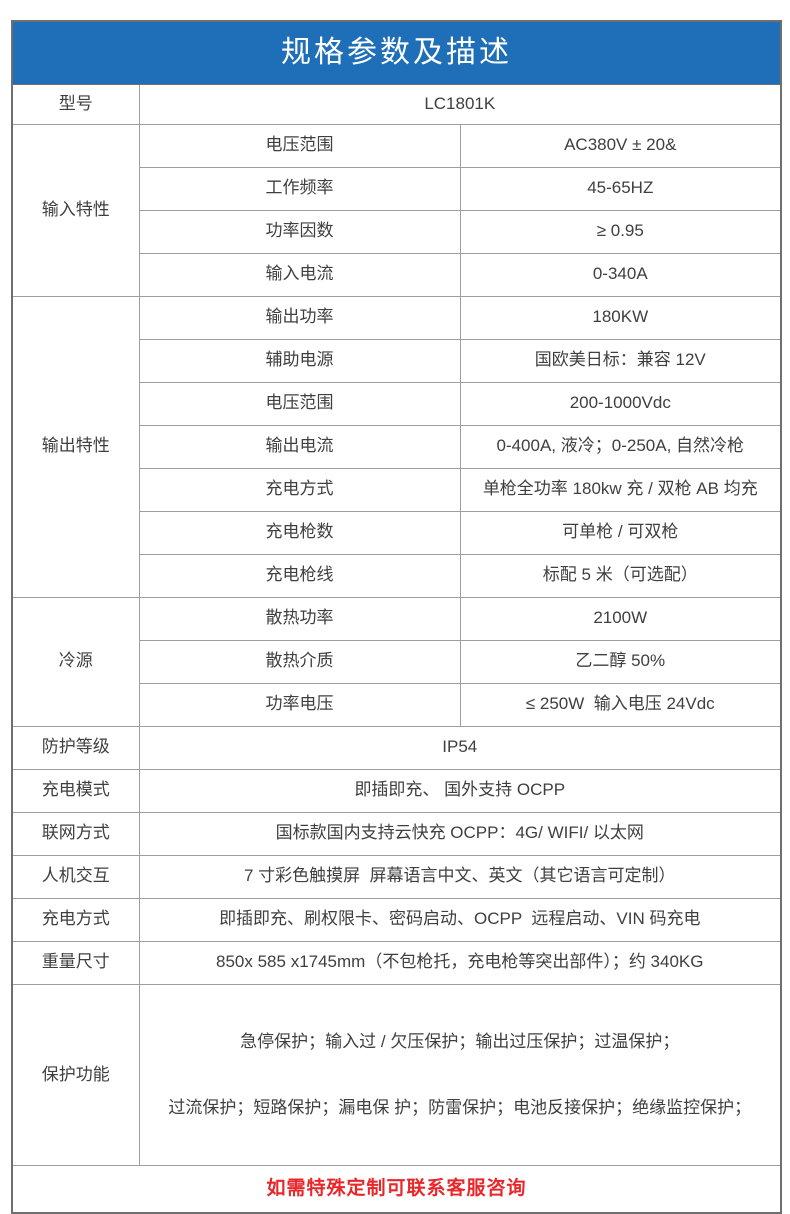 The image size is (790, 1214). Describe the element at coordinates (620, 446) in the screenshot. I see `spec-value: 0-400A, 液冷；0-250A, 自然冷枪` at that location.